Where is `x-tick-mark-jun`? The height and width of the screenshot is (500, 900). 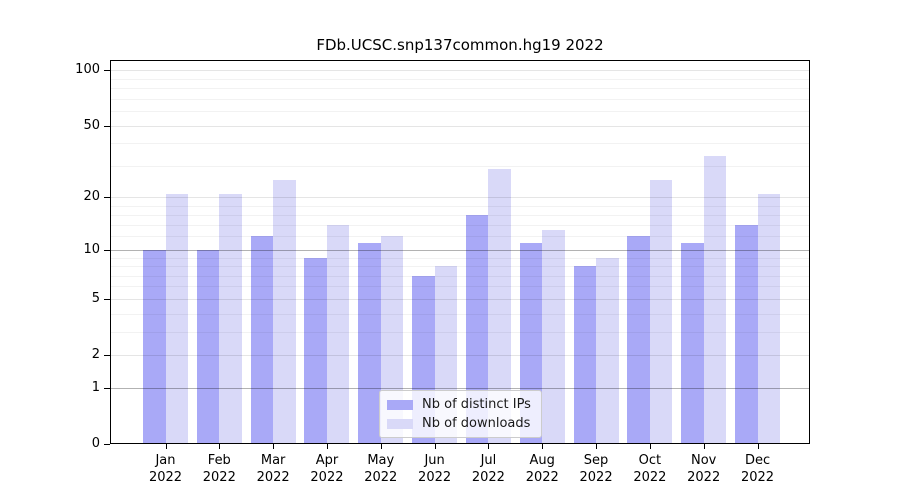 x-tick-mark-jun is located at coordinates (435, 446).